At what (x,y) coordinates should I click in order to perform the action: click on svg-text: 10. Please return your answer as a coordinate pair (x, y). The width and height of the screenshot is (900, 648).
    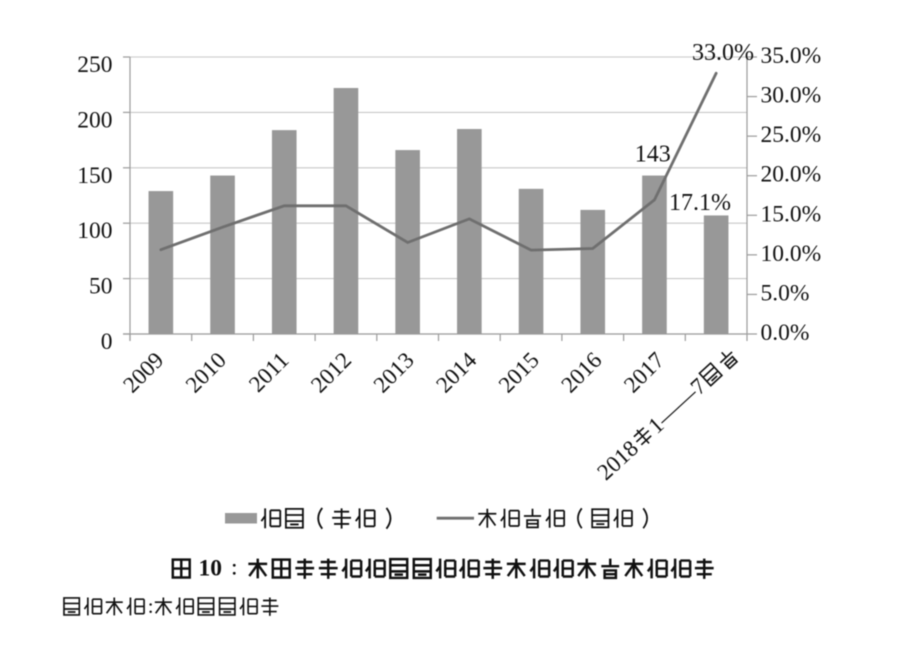
    Looking at the image, I should click on (211, 568).